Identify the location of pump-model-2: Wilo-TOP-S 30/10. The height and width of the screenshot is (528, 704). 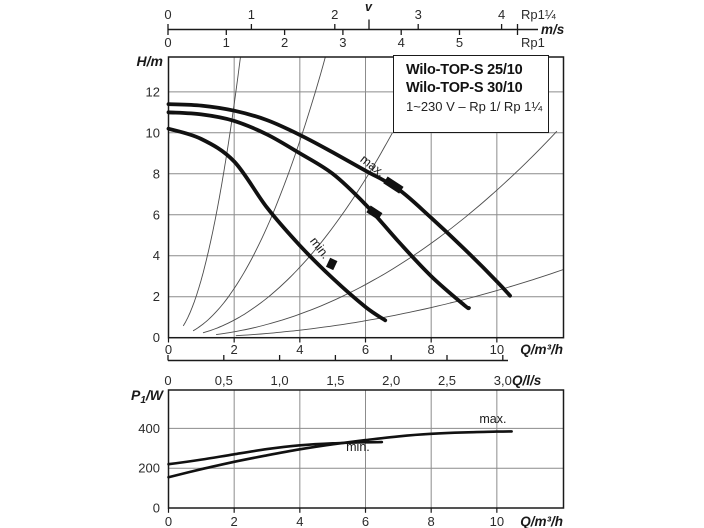
(464, 88).